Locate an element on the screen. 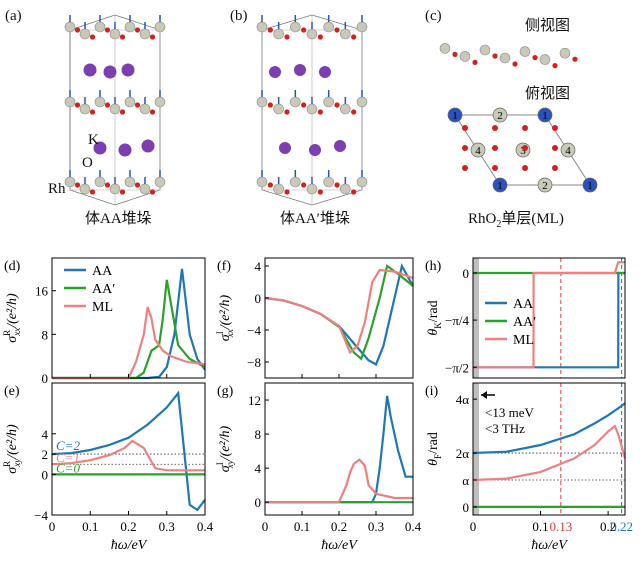 The width and height of the screenshot is (640, 564). x-special-red: 0.13 is located at coordinates (560, 526).